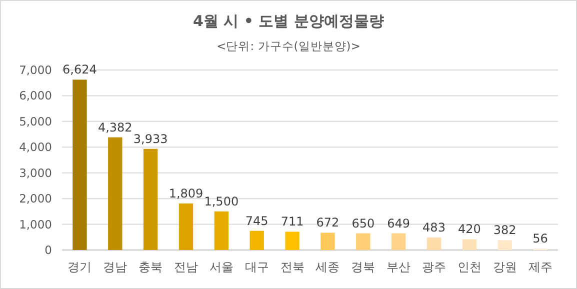 This screenshot has width=577, height=289. I want to click on data-label: 711, so click(292, 221).